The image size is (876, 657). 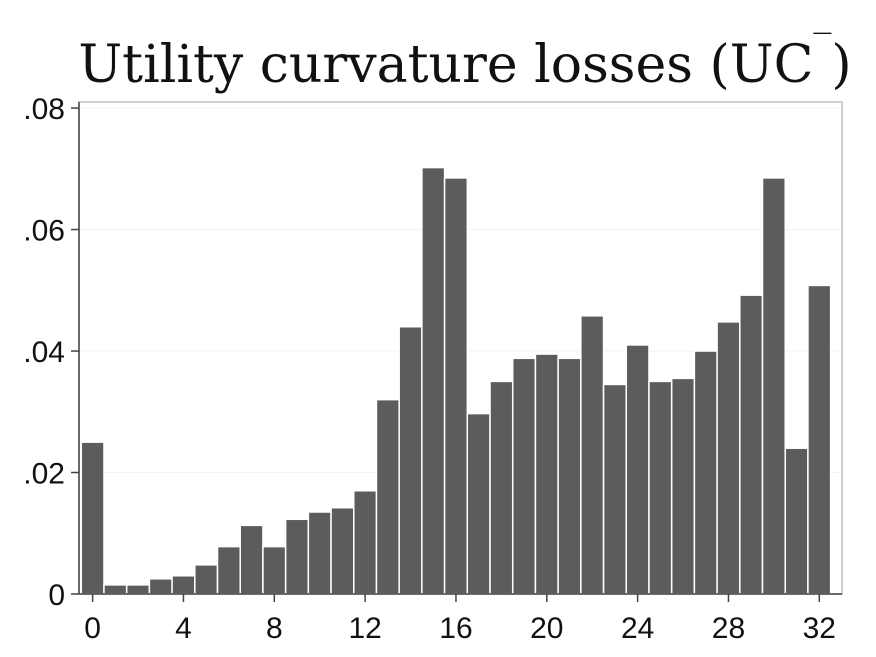 What do you see at coordinates (44, 352) in the screenshot?
I see `y-tick-label-2: .04` at bounding box center [44, 352].